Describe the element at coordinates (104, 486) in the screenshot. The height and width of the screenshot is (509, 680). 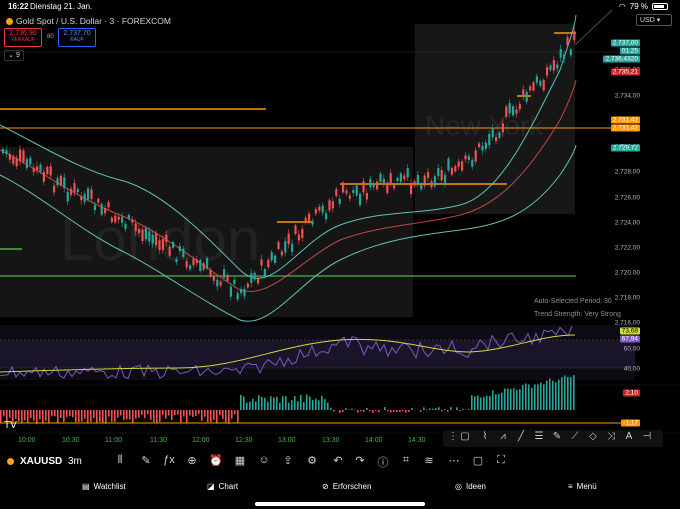
I see `tab-watchlist: ▤ Watchlist` at that location.